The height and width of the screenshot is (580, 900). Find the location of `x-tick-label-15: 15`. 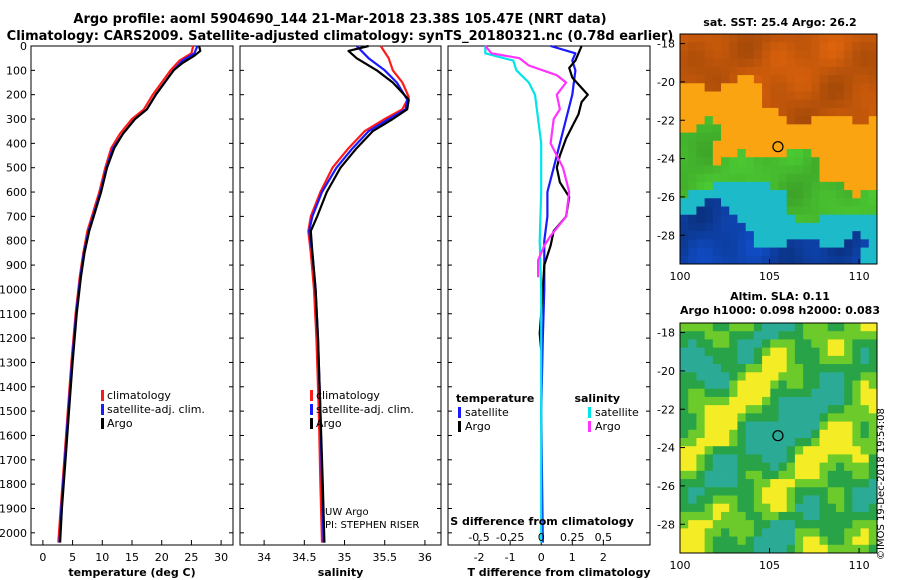

x-tick-label-15: 15 is located at coordinates (132, 557).